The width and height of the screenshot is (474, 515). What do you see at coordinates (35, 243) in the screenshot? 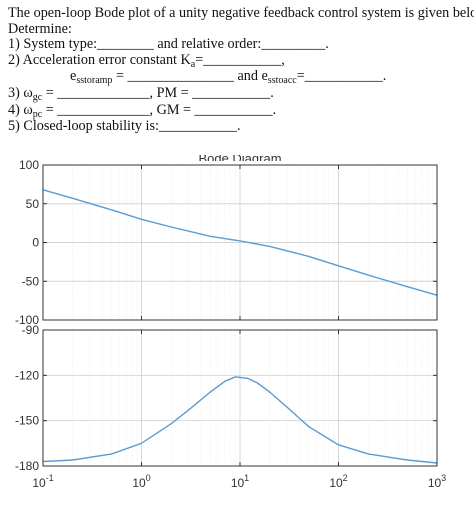
I see `mag-ytick-label: 0` at bounding box center [35, 243].